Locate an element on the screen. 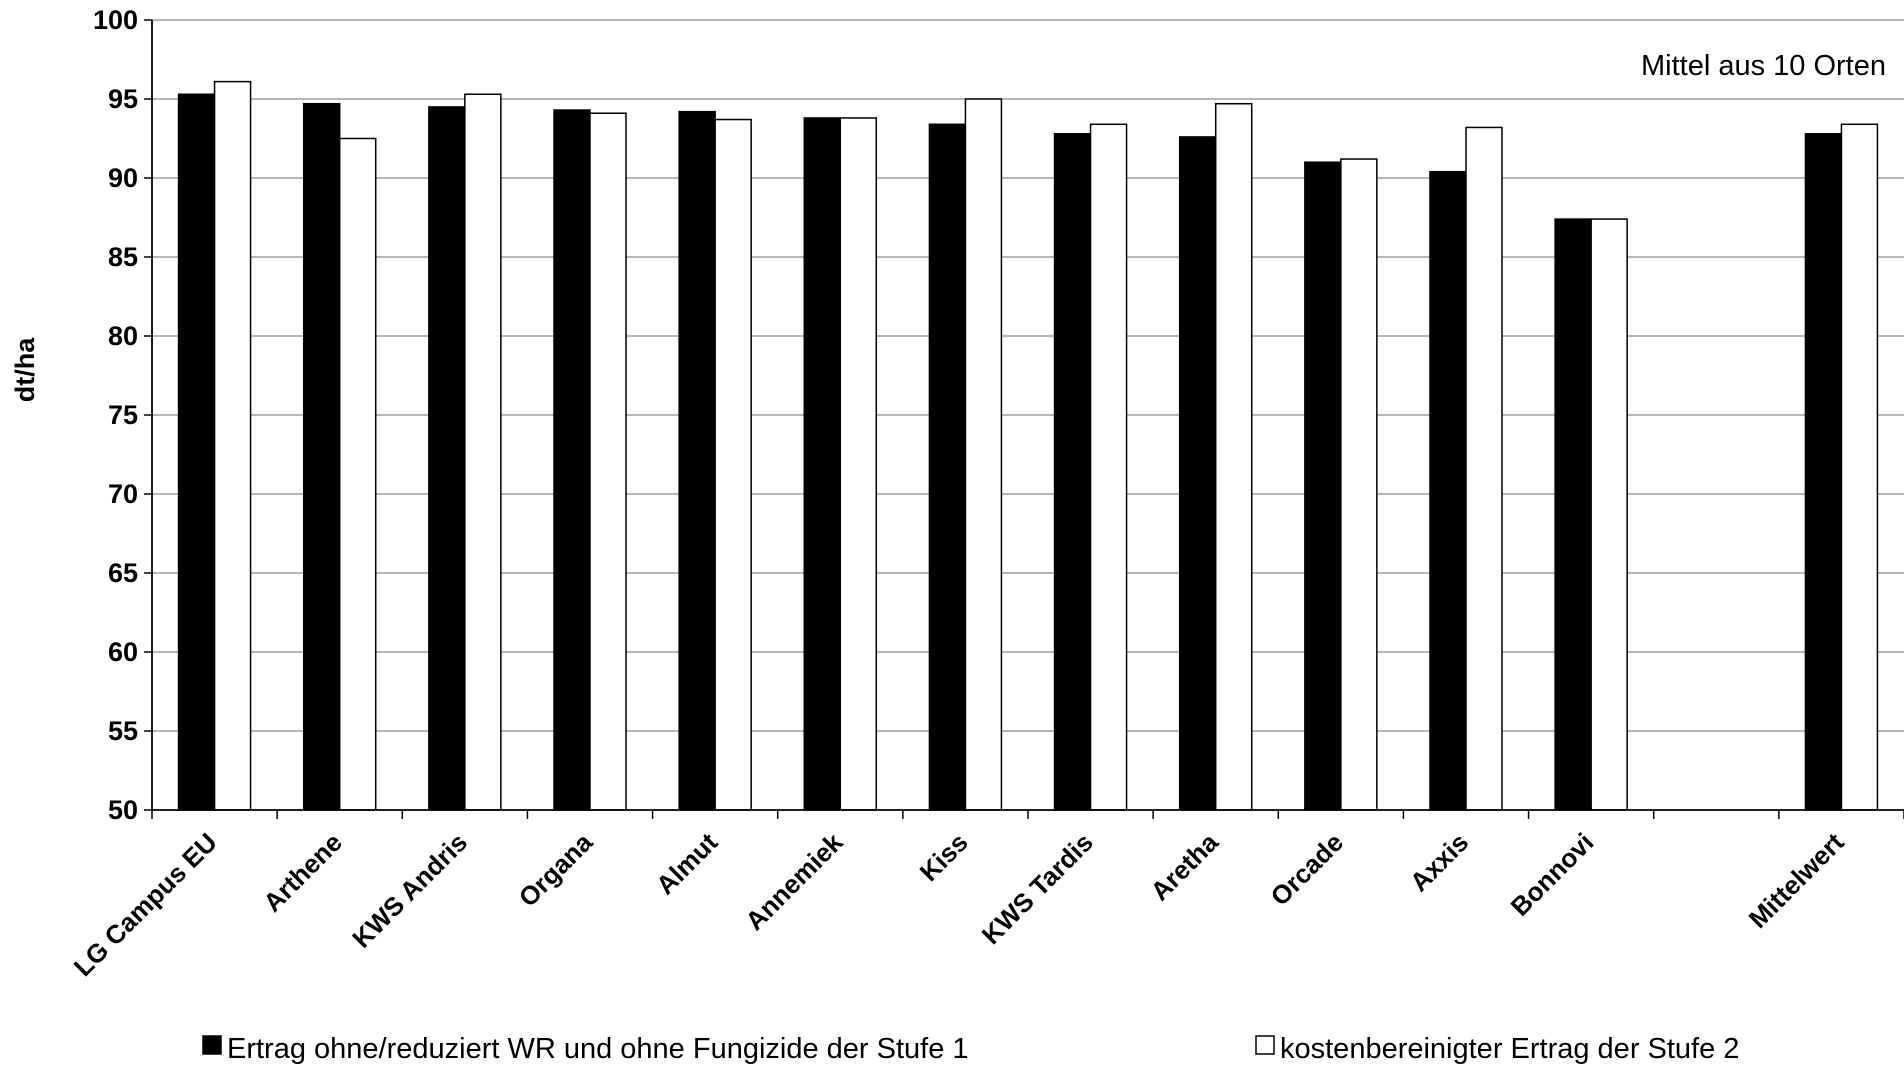  x-tick-label-annemiek: Annemiek is located at coordinates (793, 881).